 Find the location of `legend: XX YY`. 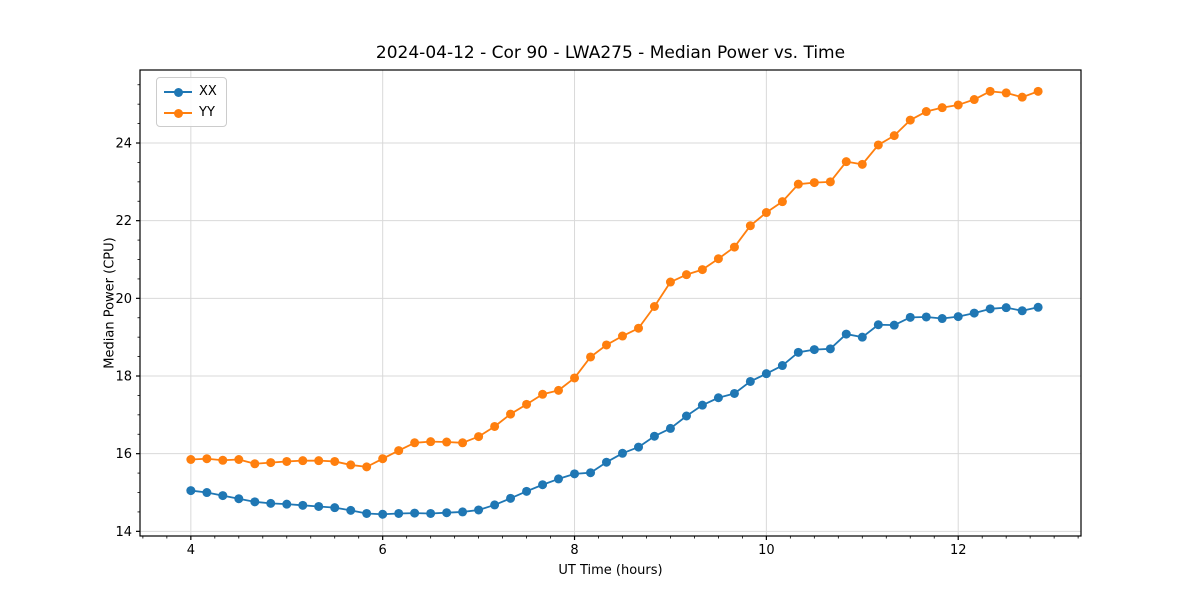

legend: XX YY is located at coordinates (191, 102).